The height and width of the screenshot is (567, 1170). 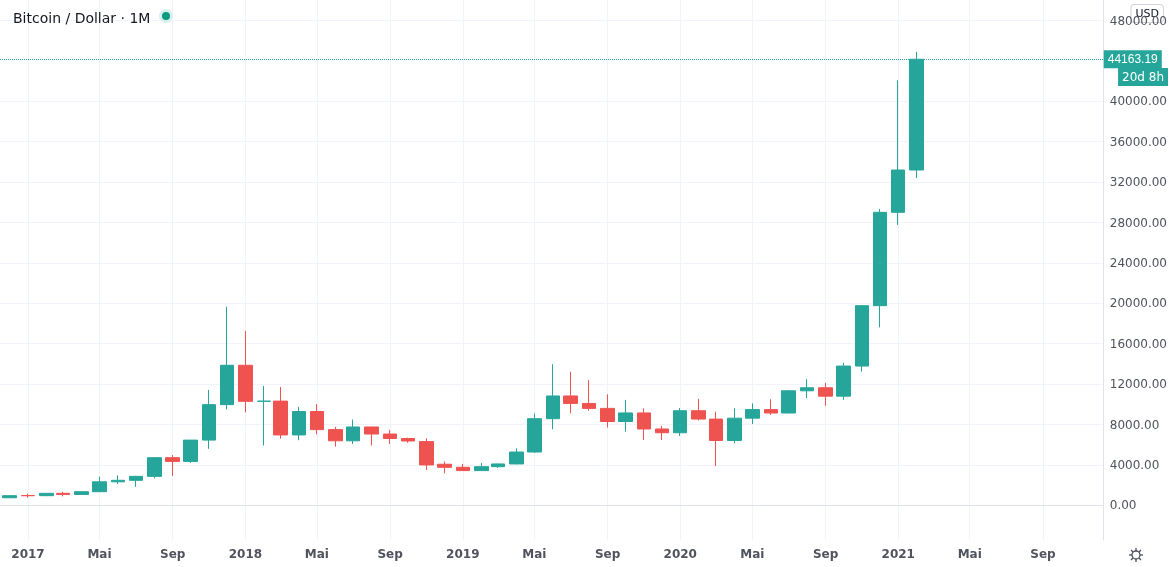 What do you see at coordinates (28, 554) in the screenshot?
I see `x-tick-label: 2017` at bounding box center [28, 554].